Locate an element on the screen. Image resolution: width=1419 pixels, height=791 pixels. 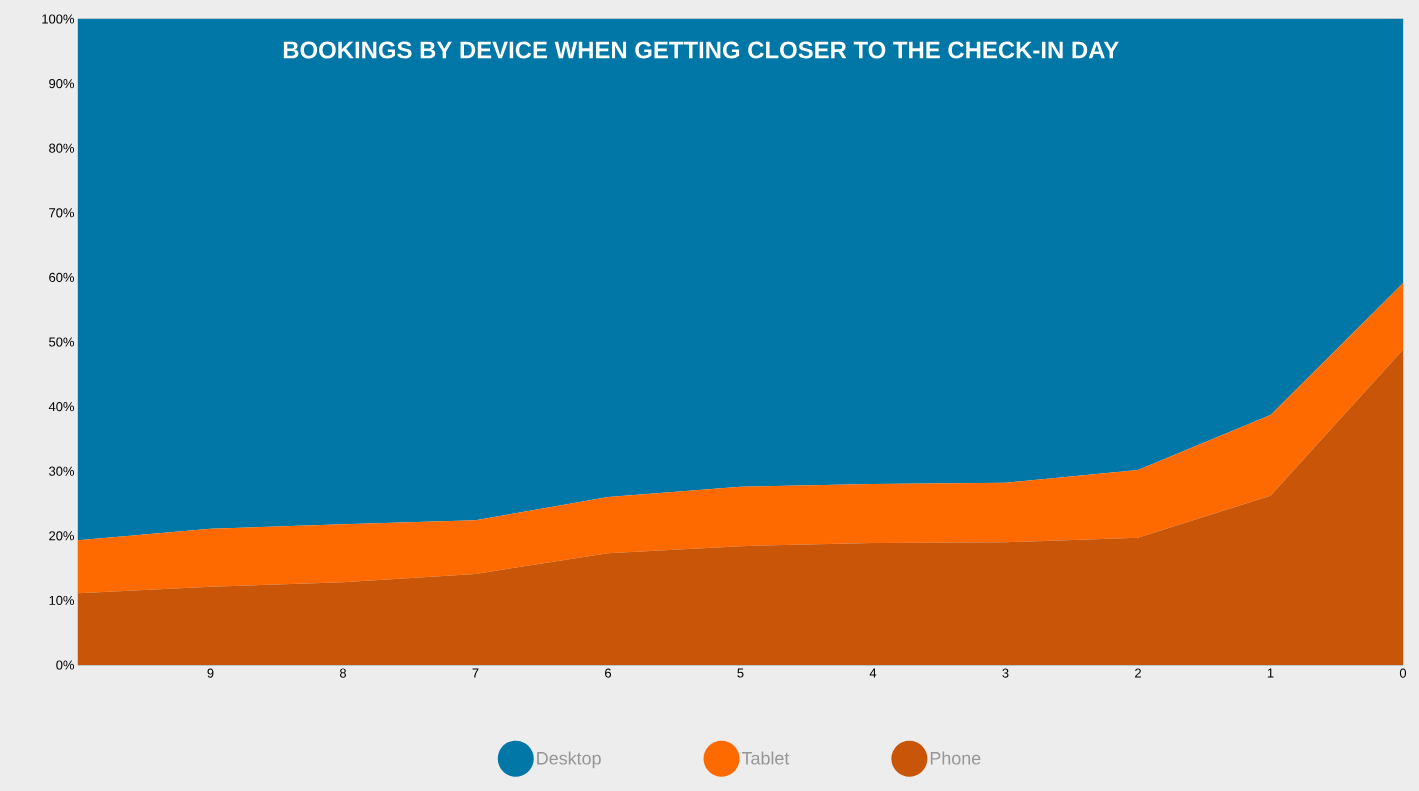
y-tick-label: 100% is located at coordinates (58, 19).